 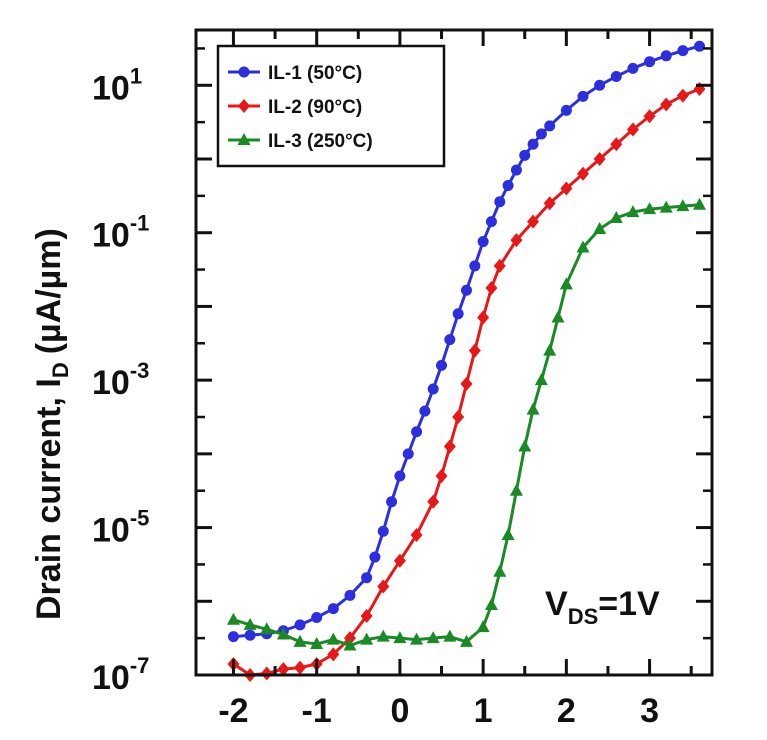 I want to click on x-tick-label: 1, so click(x=483, y=711).